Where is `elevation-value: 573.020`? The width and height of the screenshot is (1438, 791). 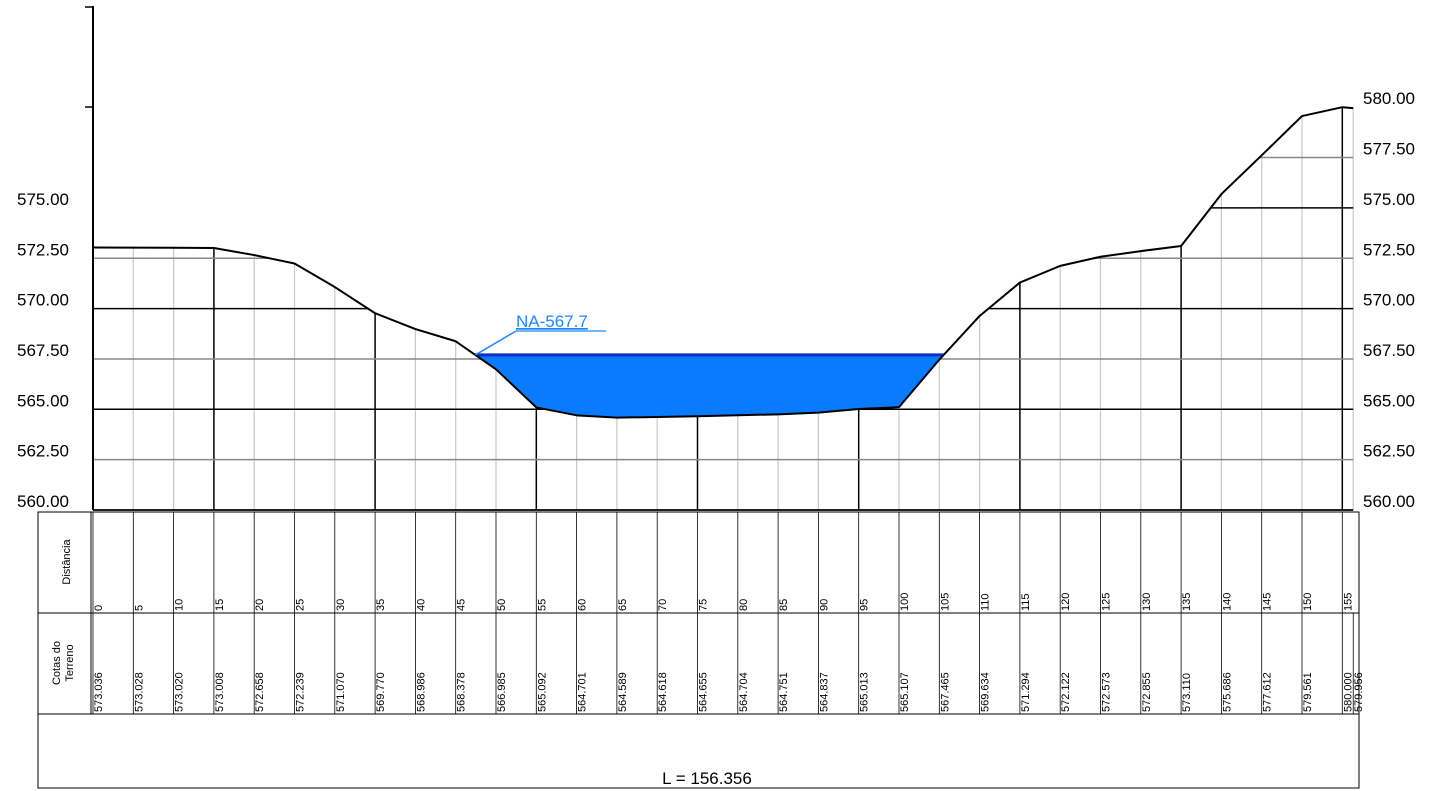 elevation-value: 573.020 is located at coordinates (180, 692).